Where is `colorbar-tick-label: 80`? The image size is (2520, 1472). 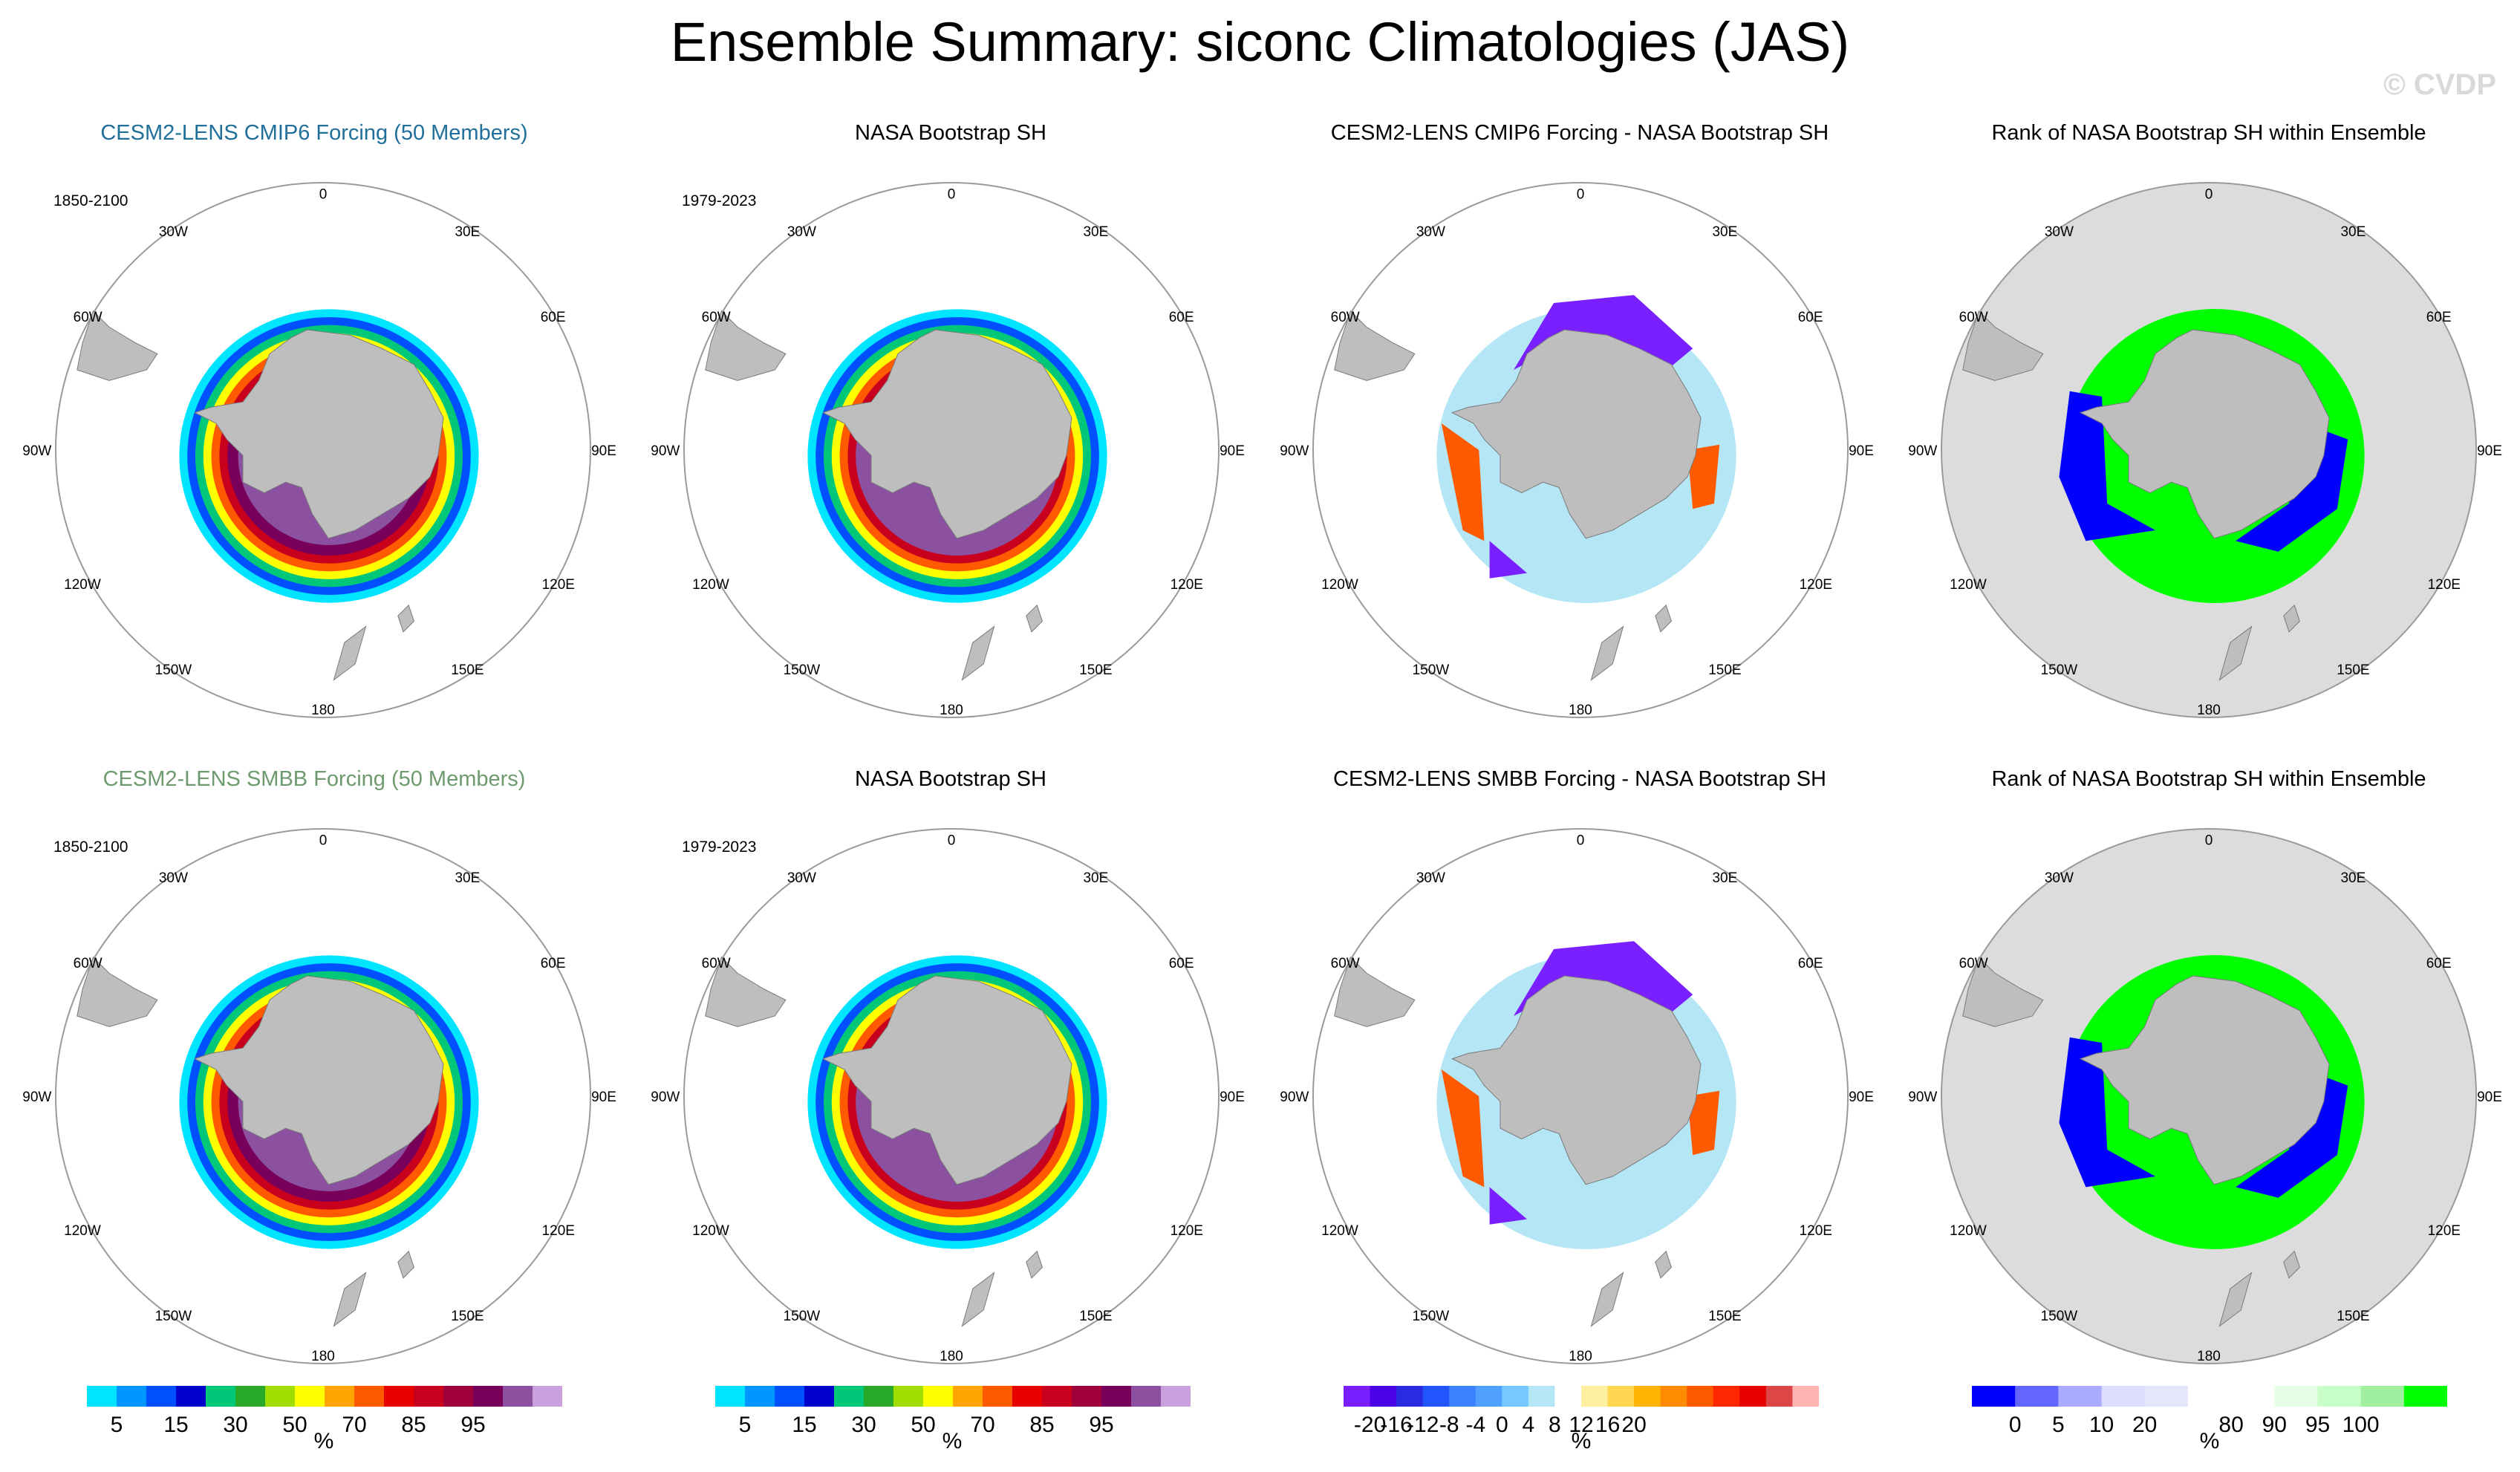
colorbar-tick-label: 80 is located at coordinates (2230, 1425).